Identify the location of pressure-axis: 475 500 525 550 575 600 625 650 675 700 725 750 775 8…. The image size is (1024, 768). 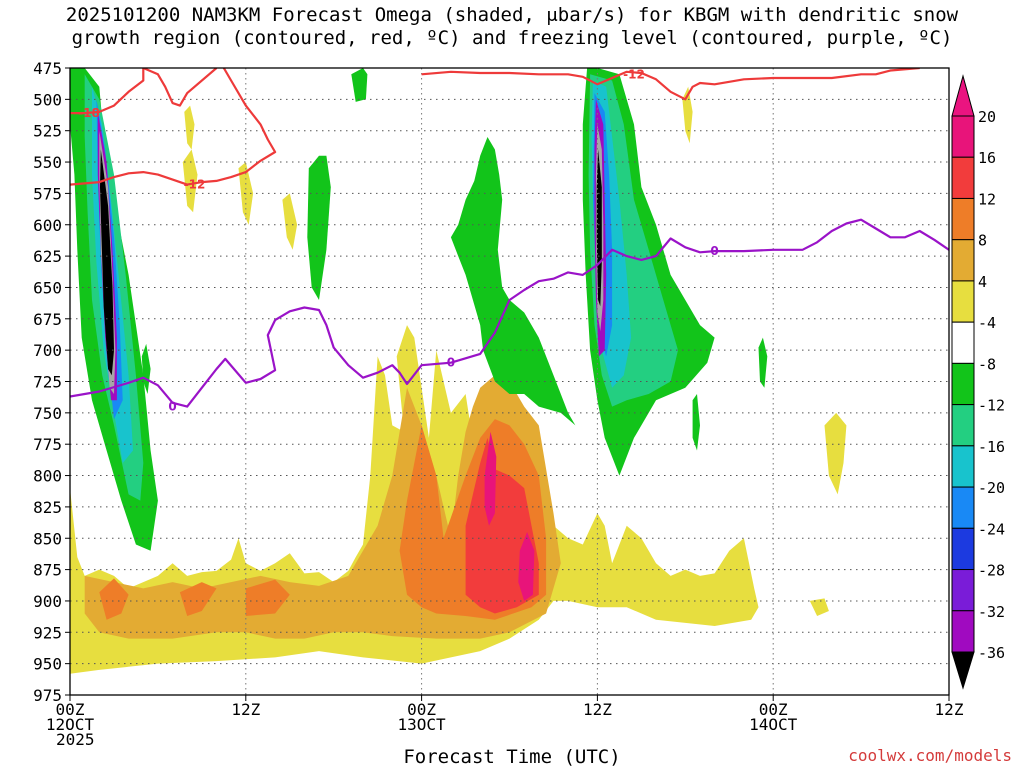
(51, 382).